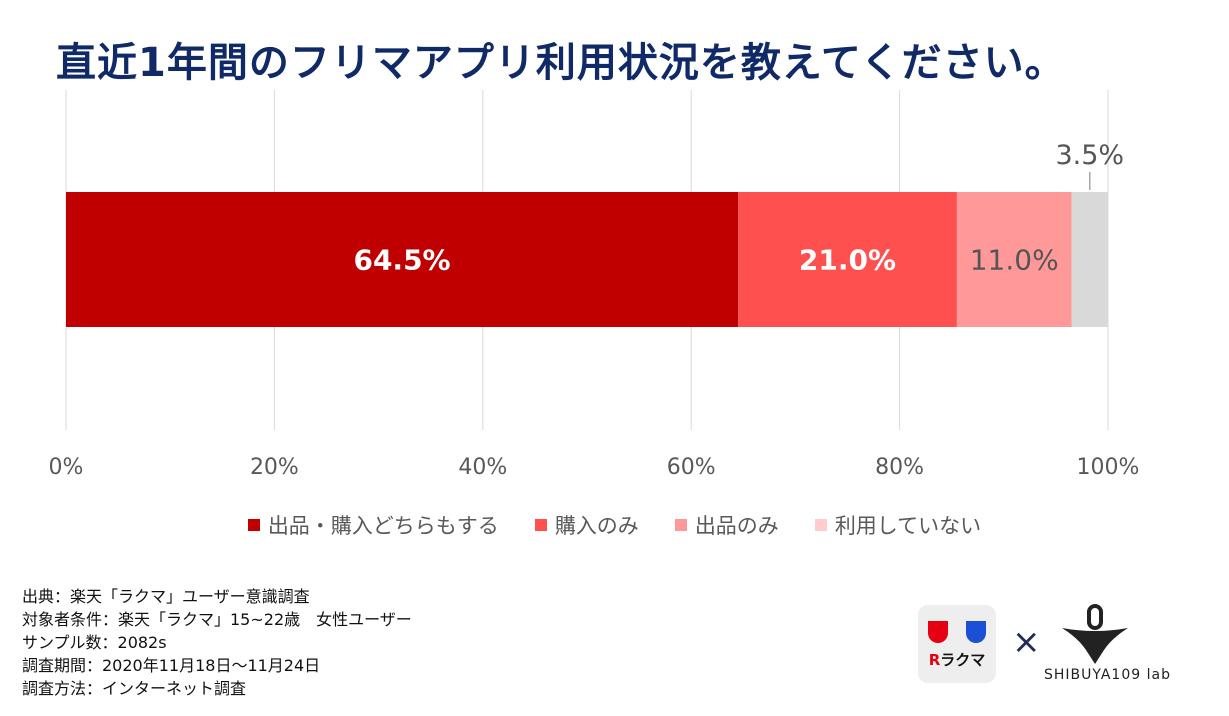  I want to click on data-label: 64.5%, so click(401, 260).